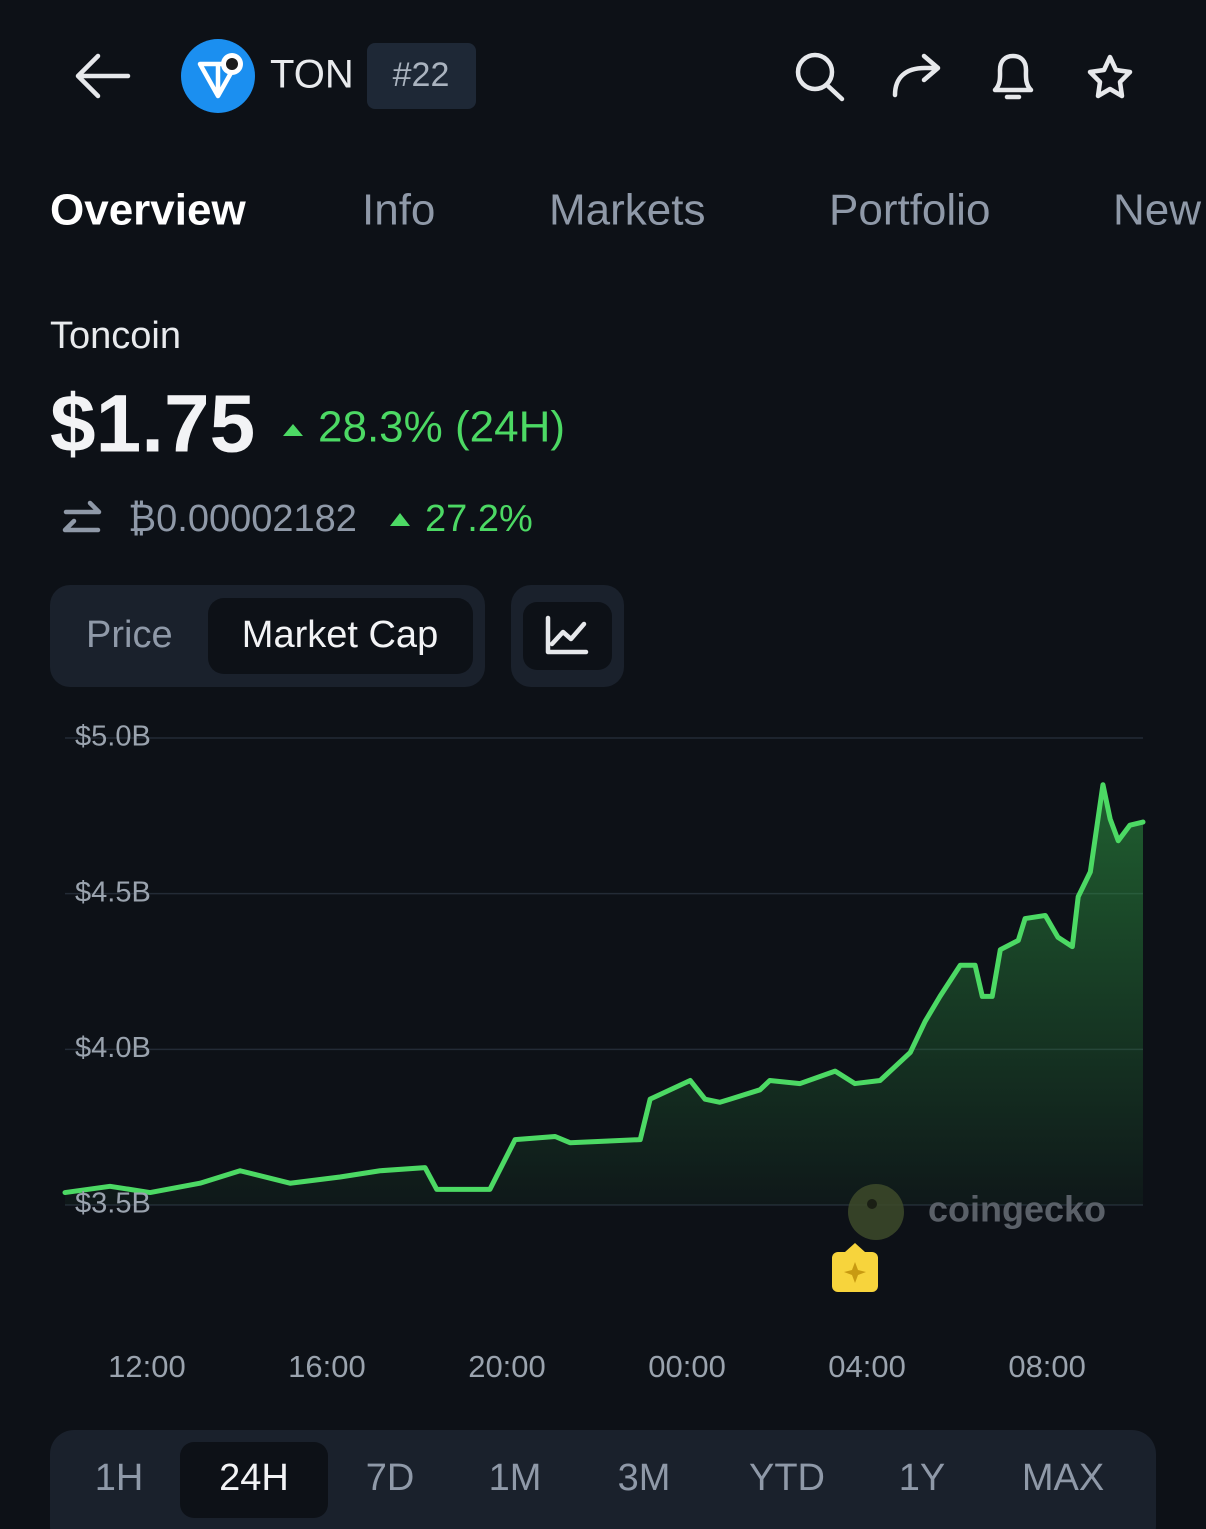  I want to click on price-change: 28.3% (24H), so click(441, 427).